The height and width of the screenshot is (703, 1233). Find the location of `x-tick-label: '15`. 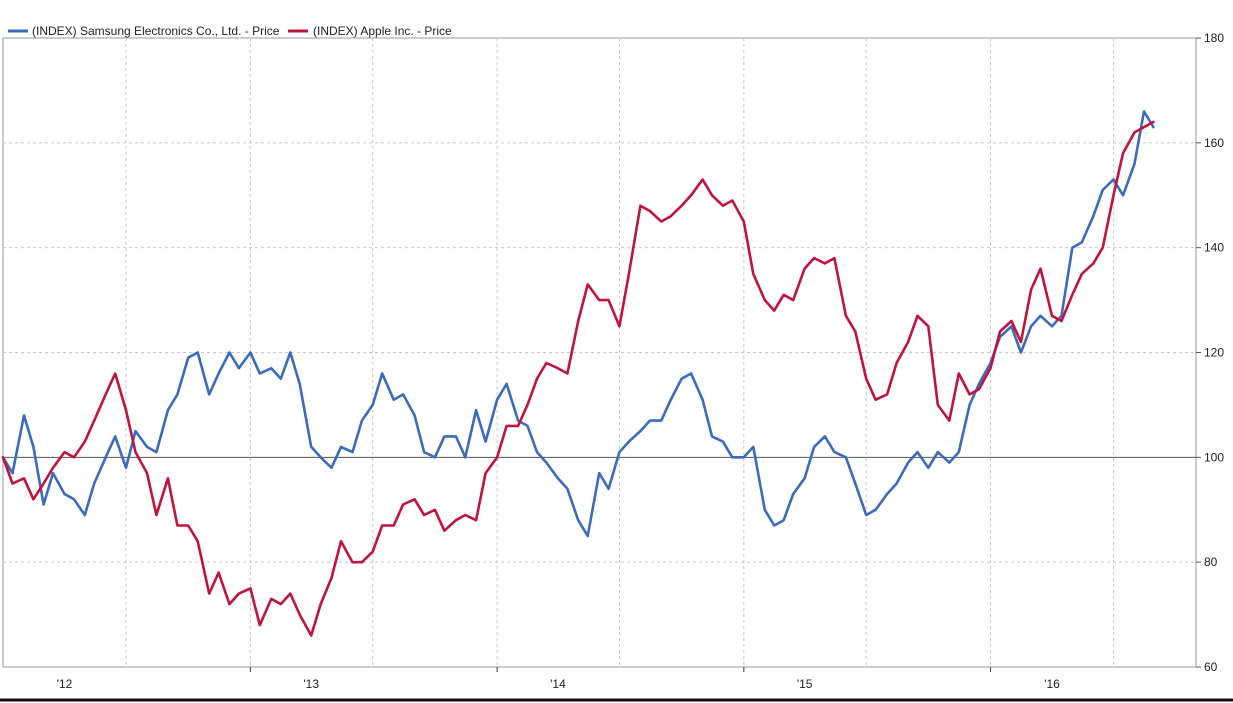

x-tick-label: '15 is located at coordinates (805, 684).